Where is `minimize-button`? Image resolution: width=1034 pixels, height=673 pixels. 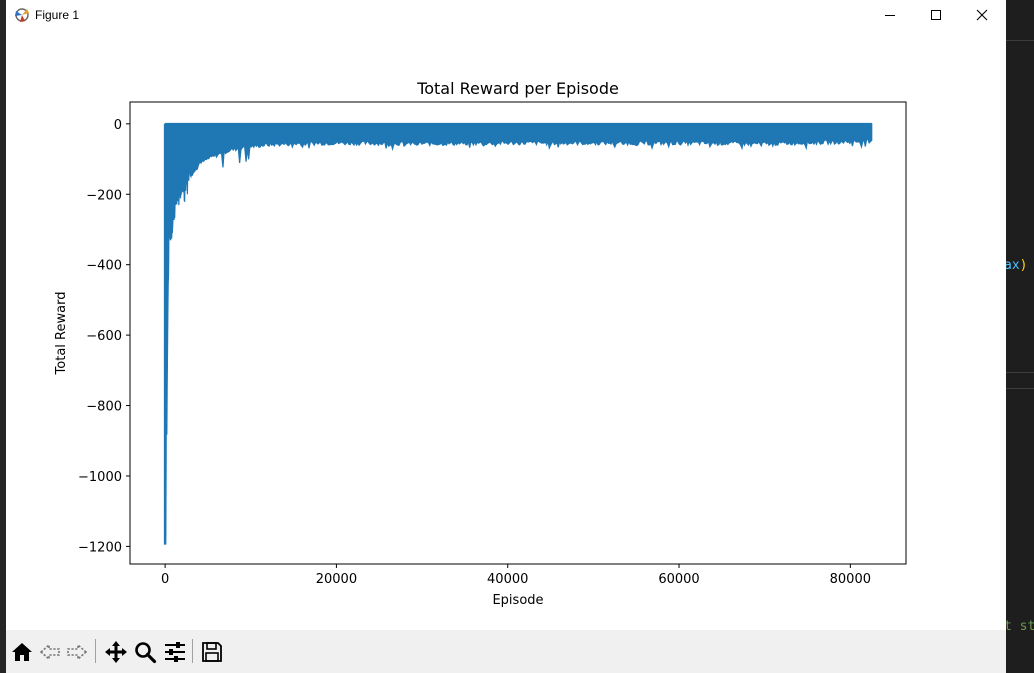 minimize-button is located at coordinates (890, 15).